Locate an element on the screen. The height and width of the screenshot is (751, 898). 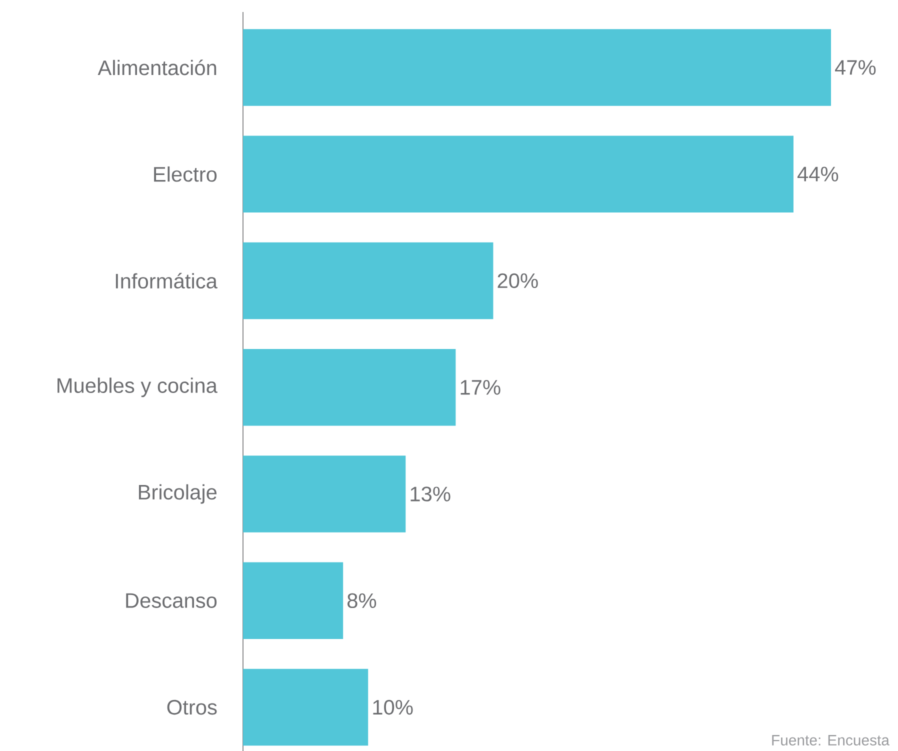
annotation: Fuente: Encuesta is located at coordinates (831, 740).